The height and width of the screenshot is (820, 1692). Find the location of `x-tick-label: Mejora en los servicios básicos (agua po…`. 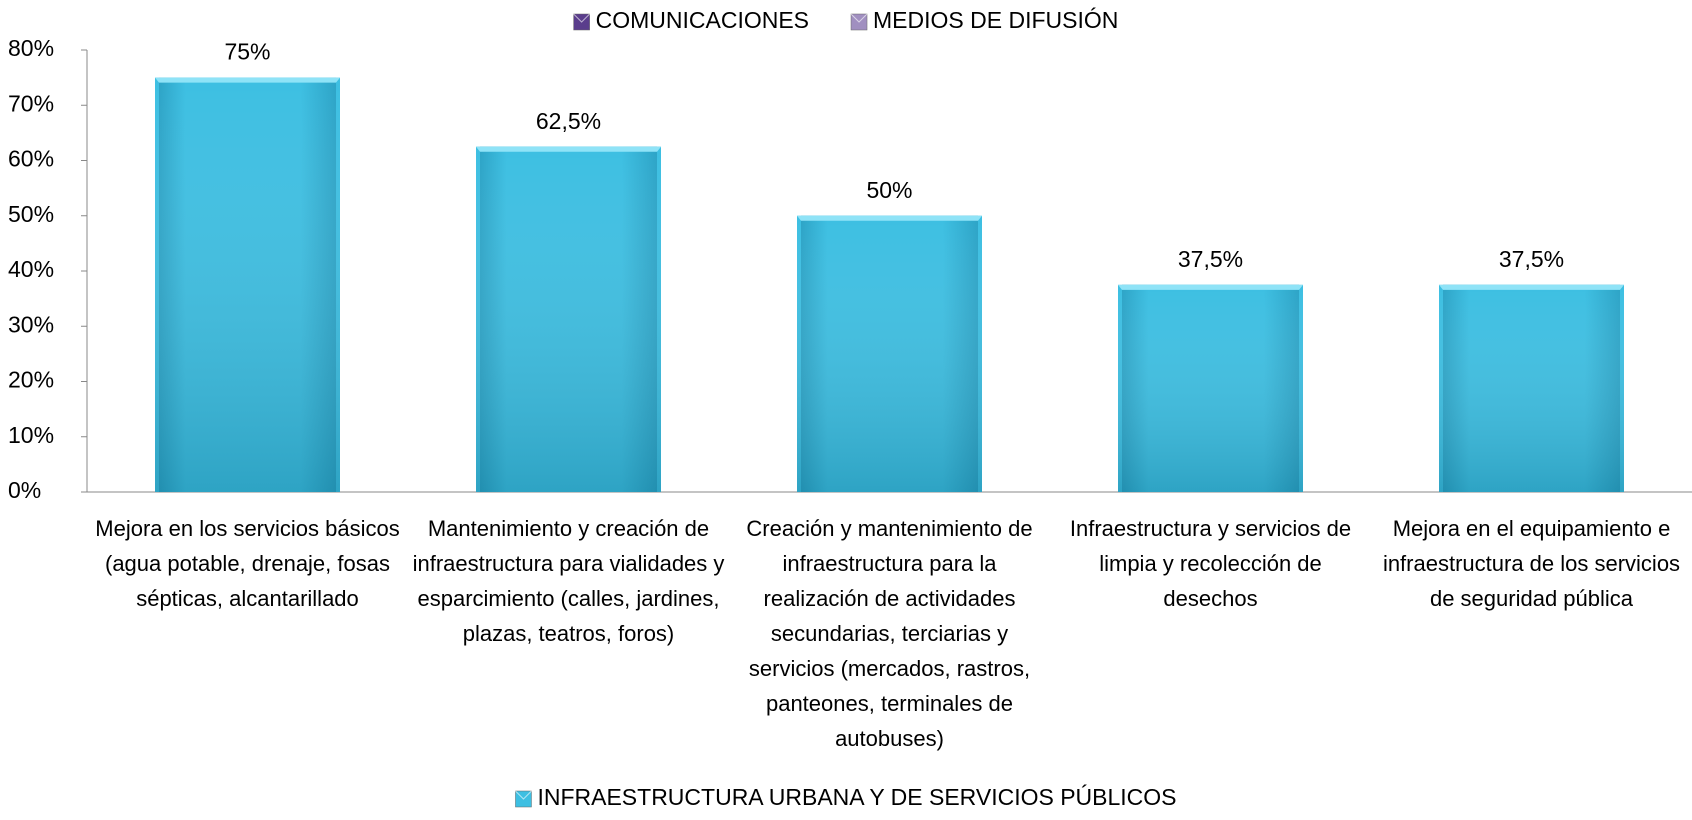

x-tick-label: Mejora en los servicios básicos (agua po… is located at coordinates (247, 563).